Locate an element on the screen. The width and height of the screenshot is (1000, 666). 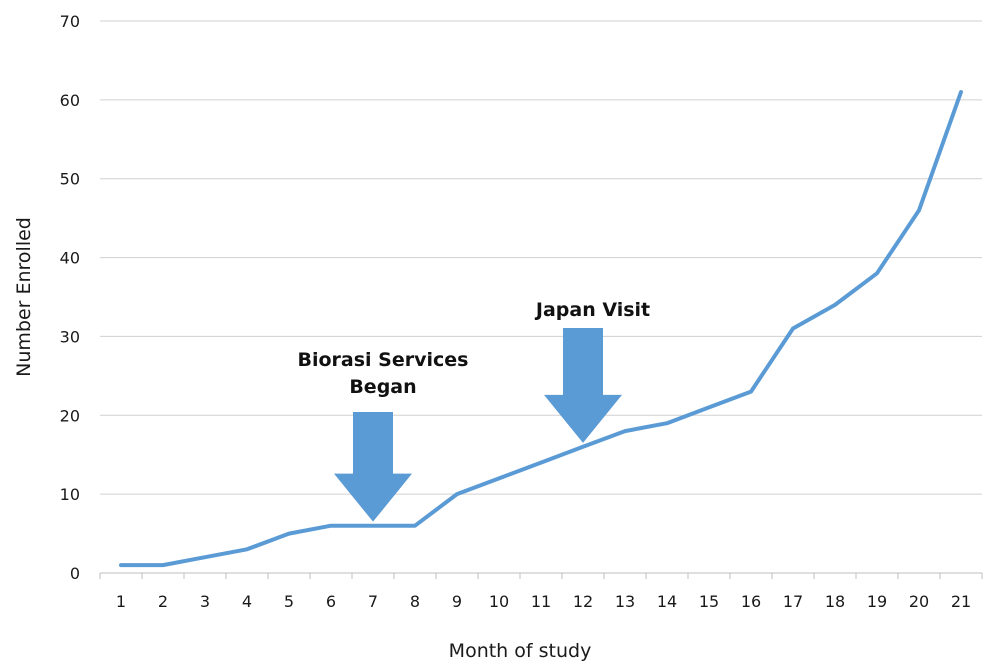
annotation-label: Biorasi Services is located at coordinates (383, 360).